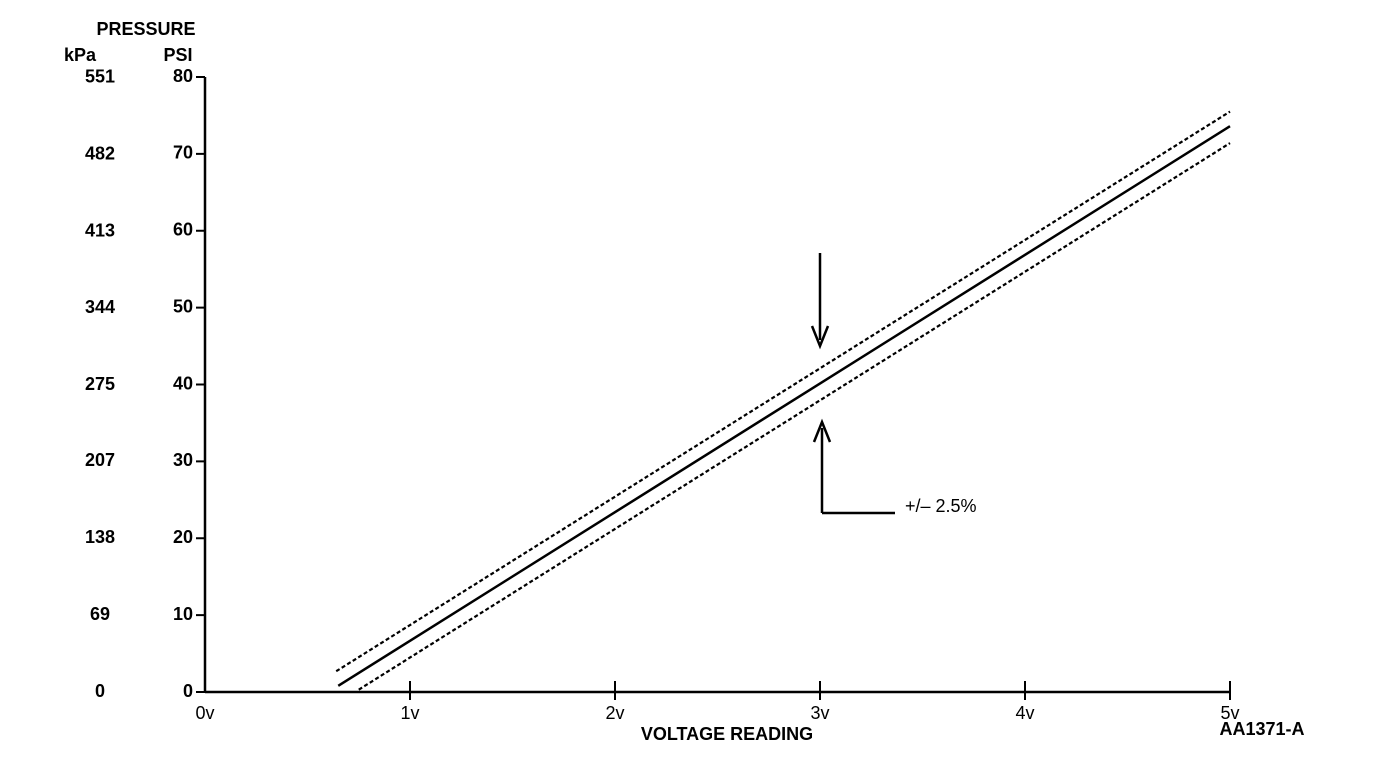 This screenshot has width=1376, height=778. I want to click on annotation: +/– 2.5%, so click(941, 506).